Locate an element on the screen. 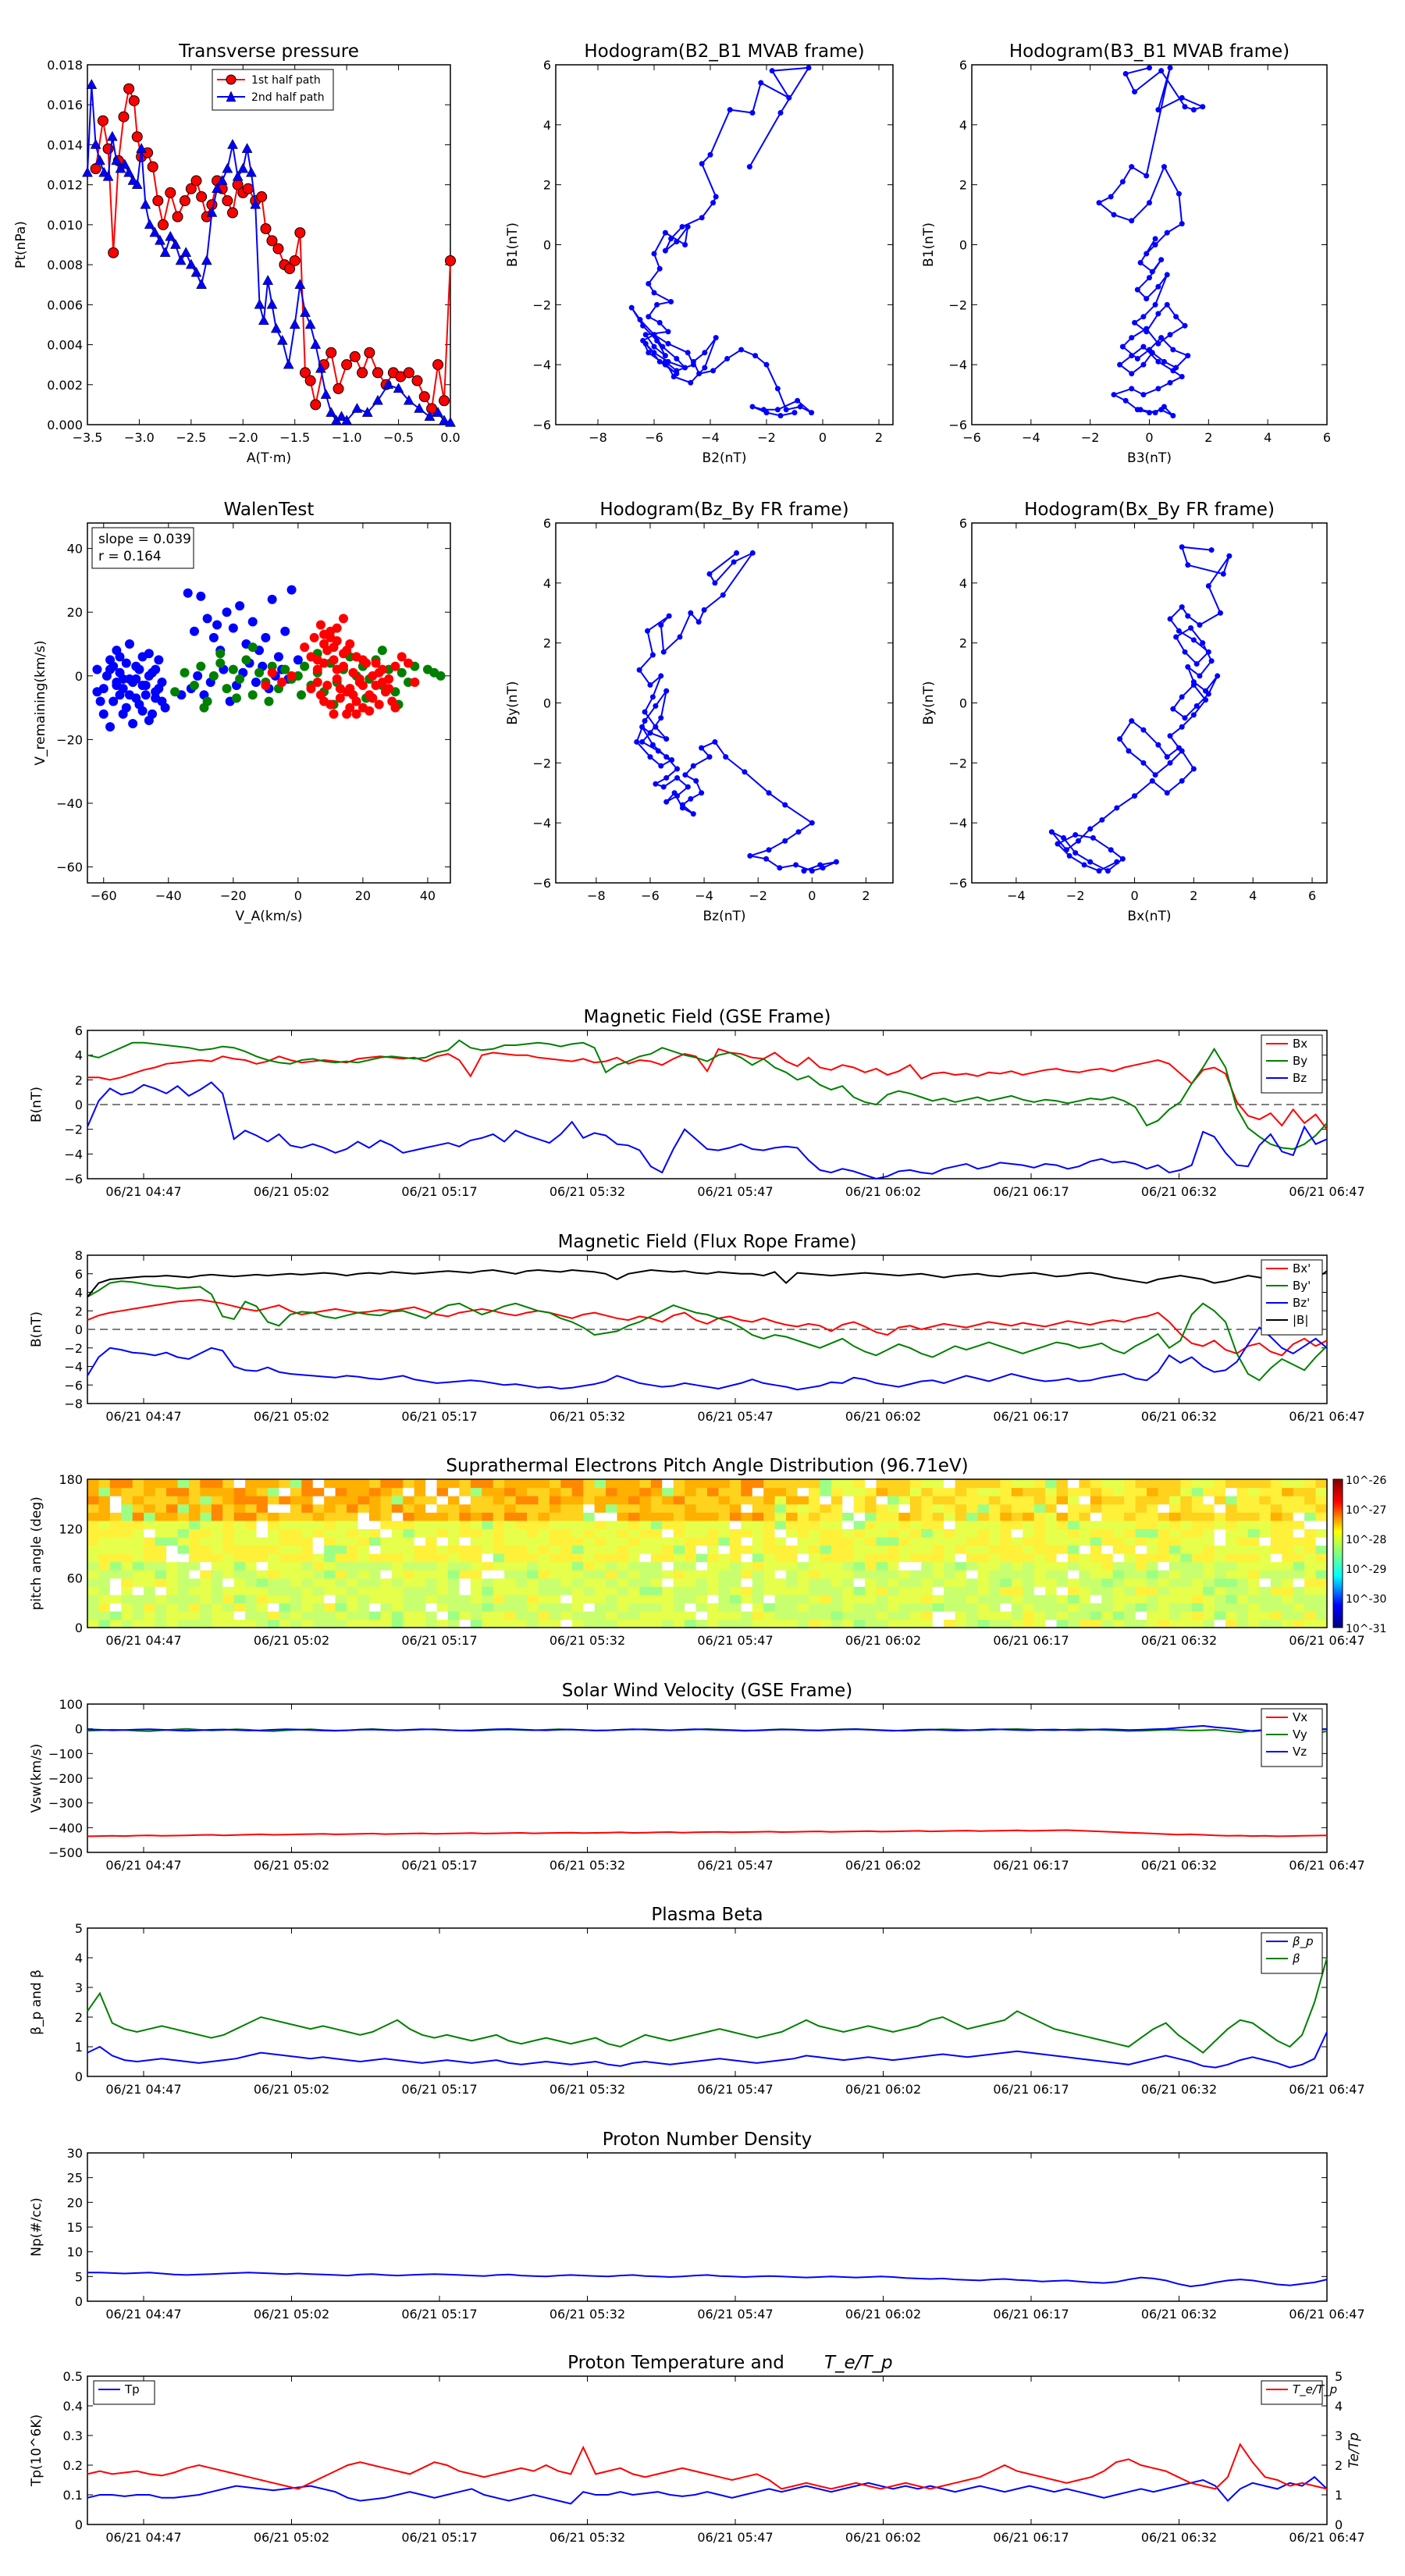 This screenshot has height=2576, width=1405. walen-point-red is located at coordinates (327, 686).